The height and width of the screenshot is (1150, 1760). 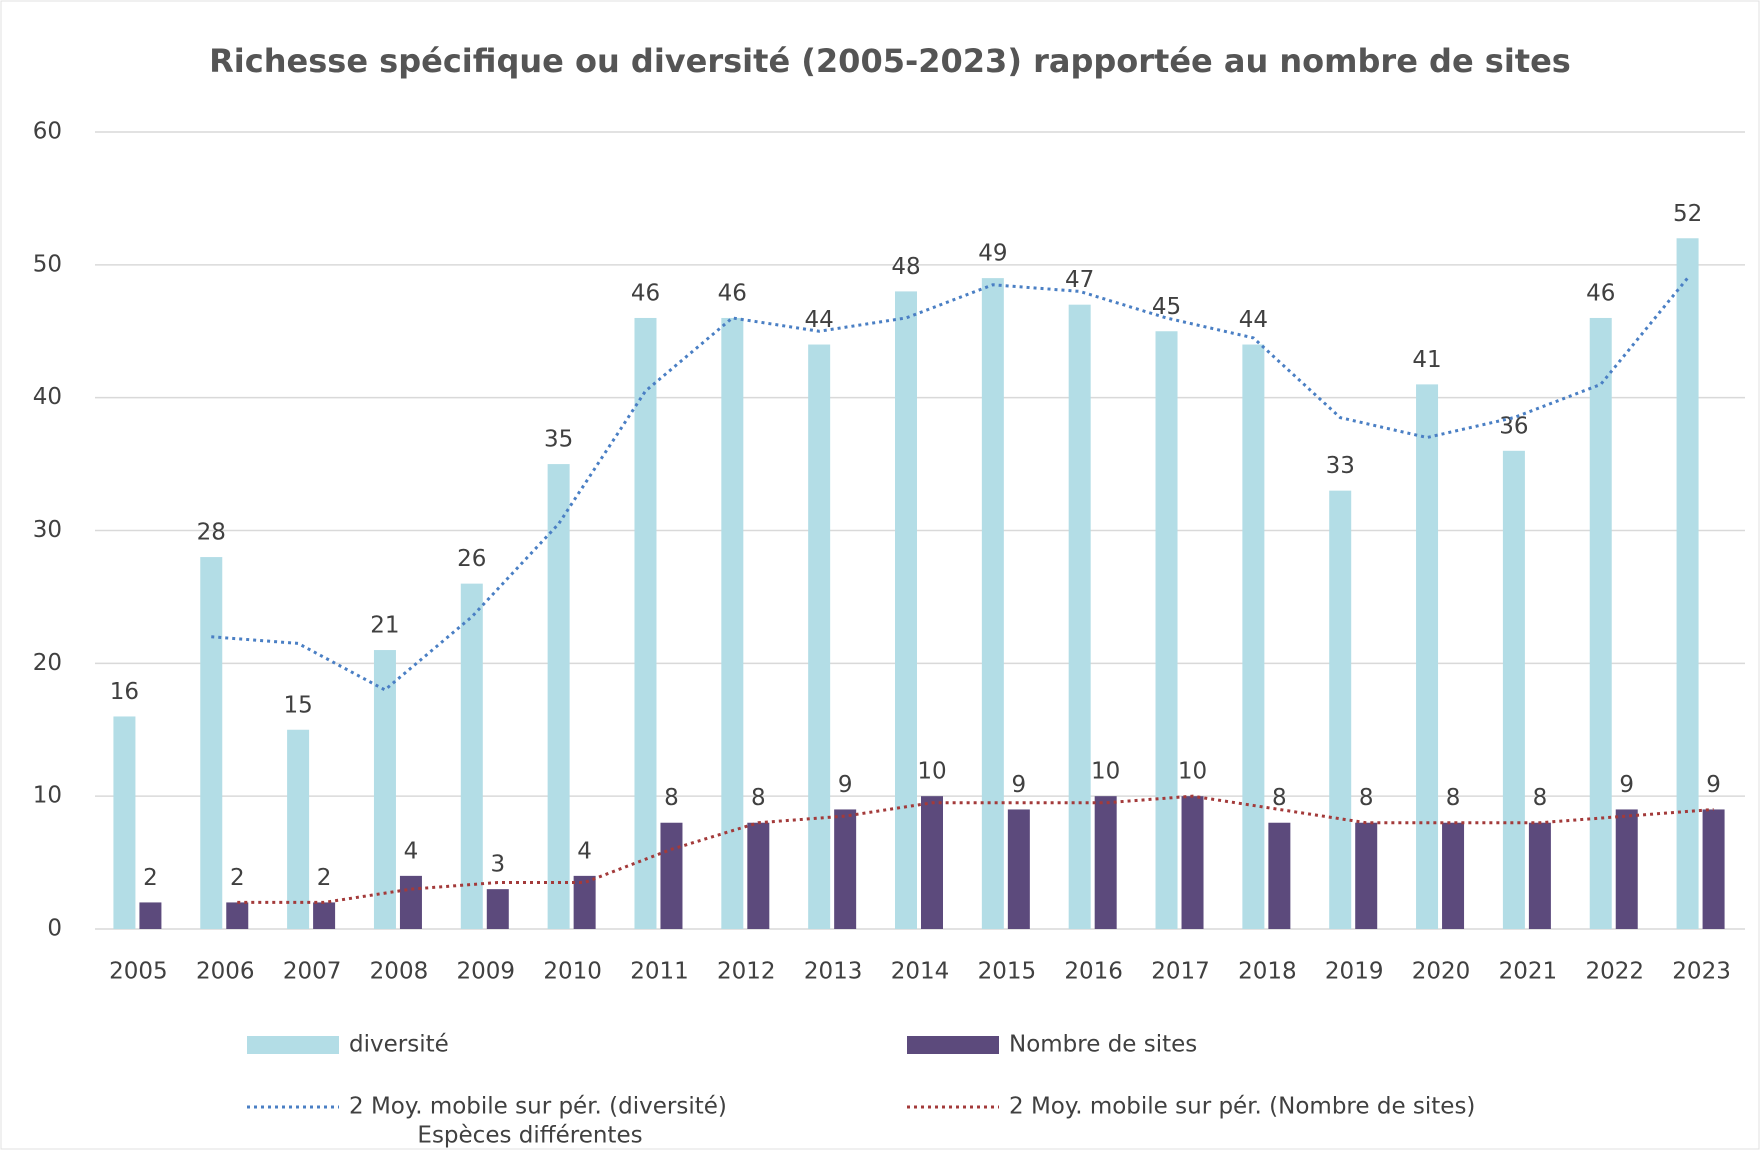 What do you see at coordinates (54, 929) in the screenshot?
I see `y-tick-label: 0` at bounding box center [54, 929].